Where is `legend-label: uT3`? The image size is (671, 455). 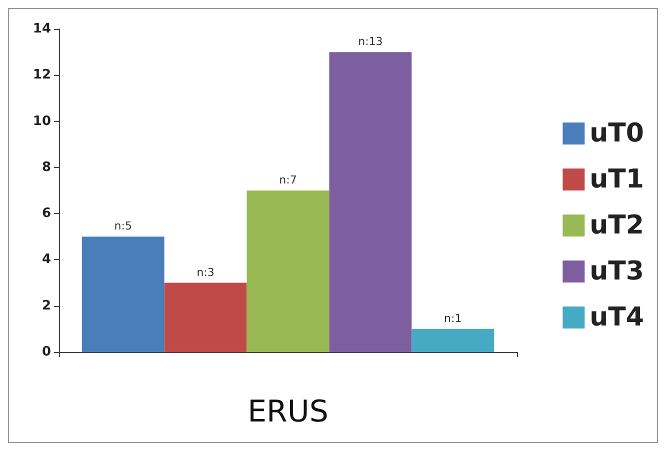 legend-label: uT3 is located at coordinates (617, 271).